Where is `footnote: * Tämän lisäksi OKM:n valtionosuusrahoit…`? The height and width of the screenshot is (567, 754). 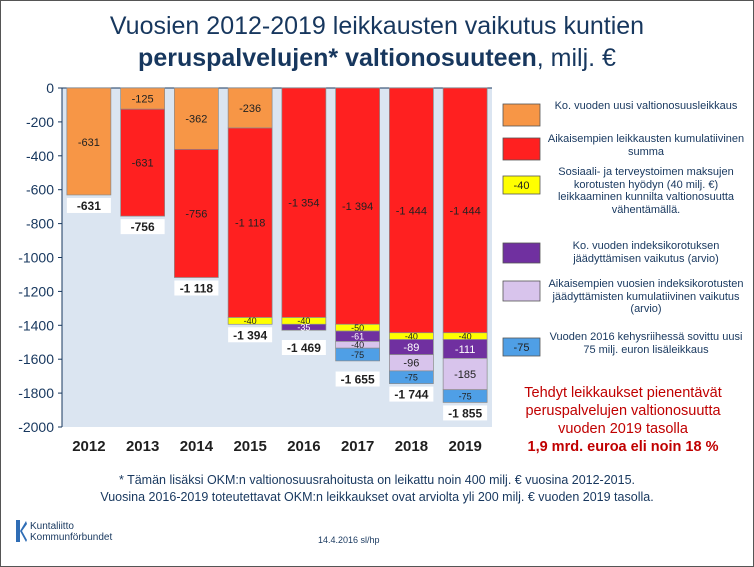 footnote: * Tämän lisäksi OKM:n valtionosuusrahoit… is located at coordinates (377, 489).